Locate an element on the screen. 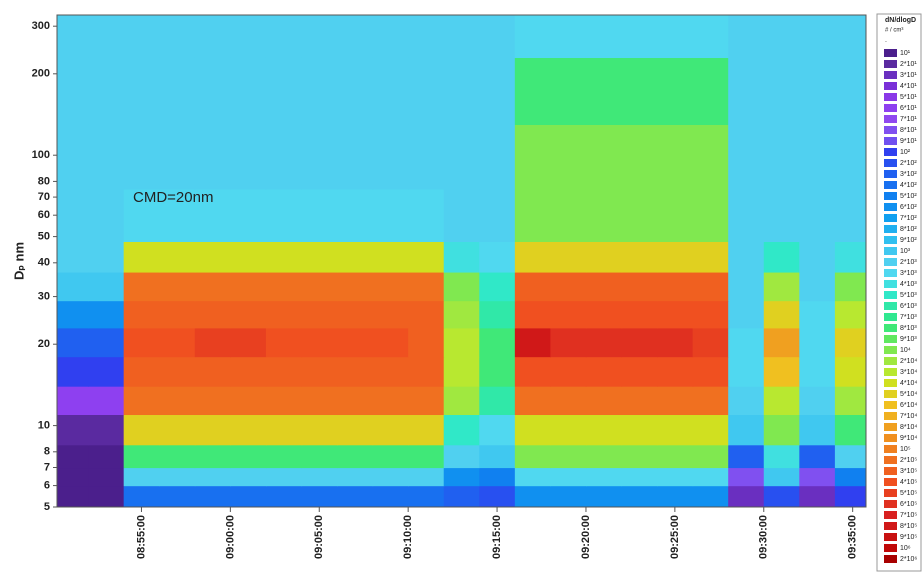 This screenshot has height=572, width=922. colorbar-label: 3*10² is located at coordinates (908, 174).